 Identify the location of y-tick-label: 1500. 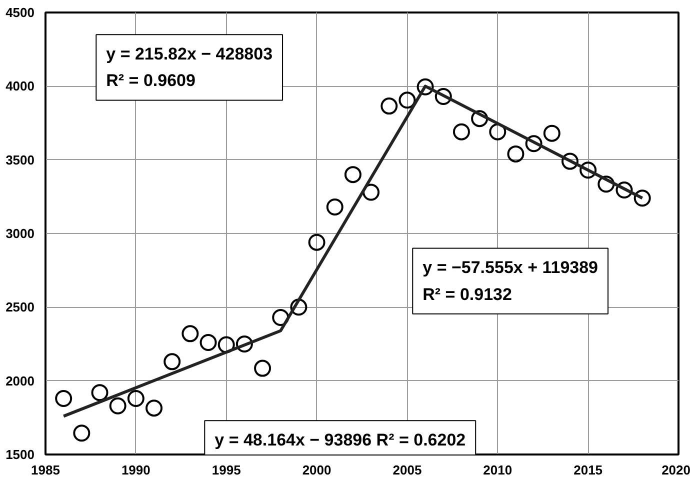
(20, 454).